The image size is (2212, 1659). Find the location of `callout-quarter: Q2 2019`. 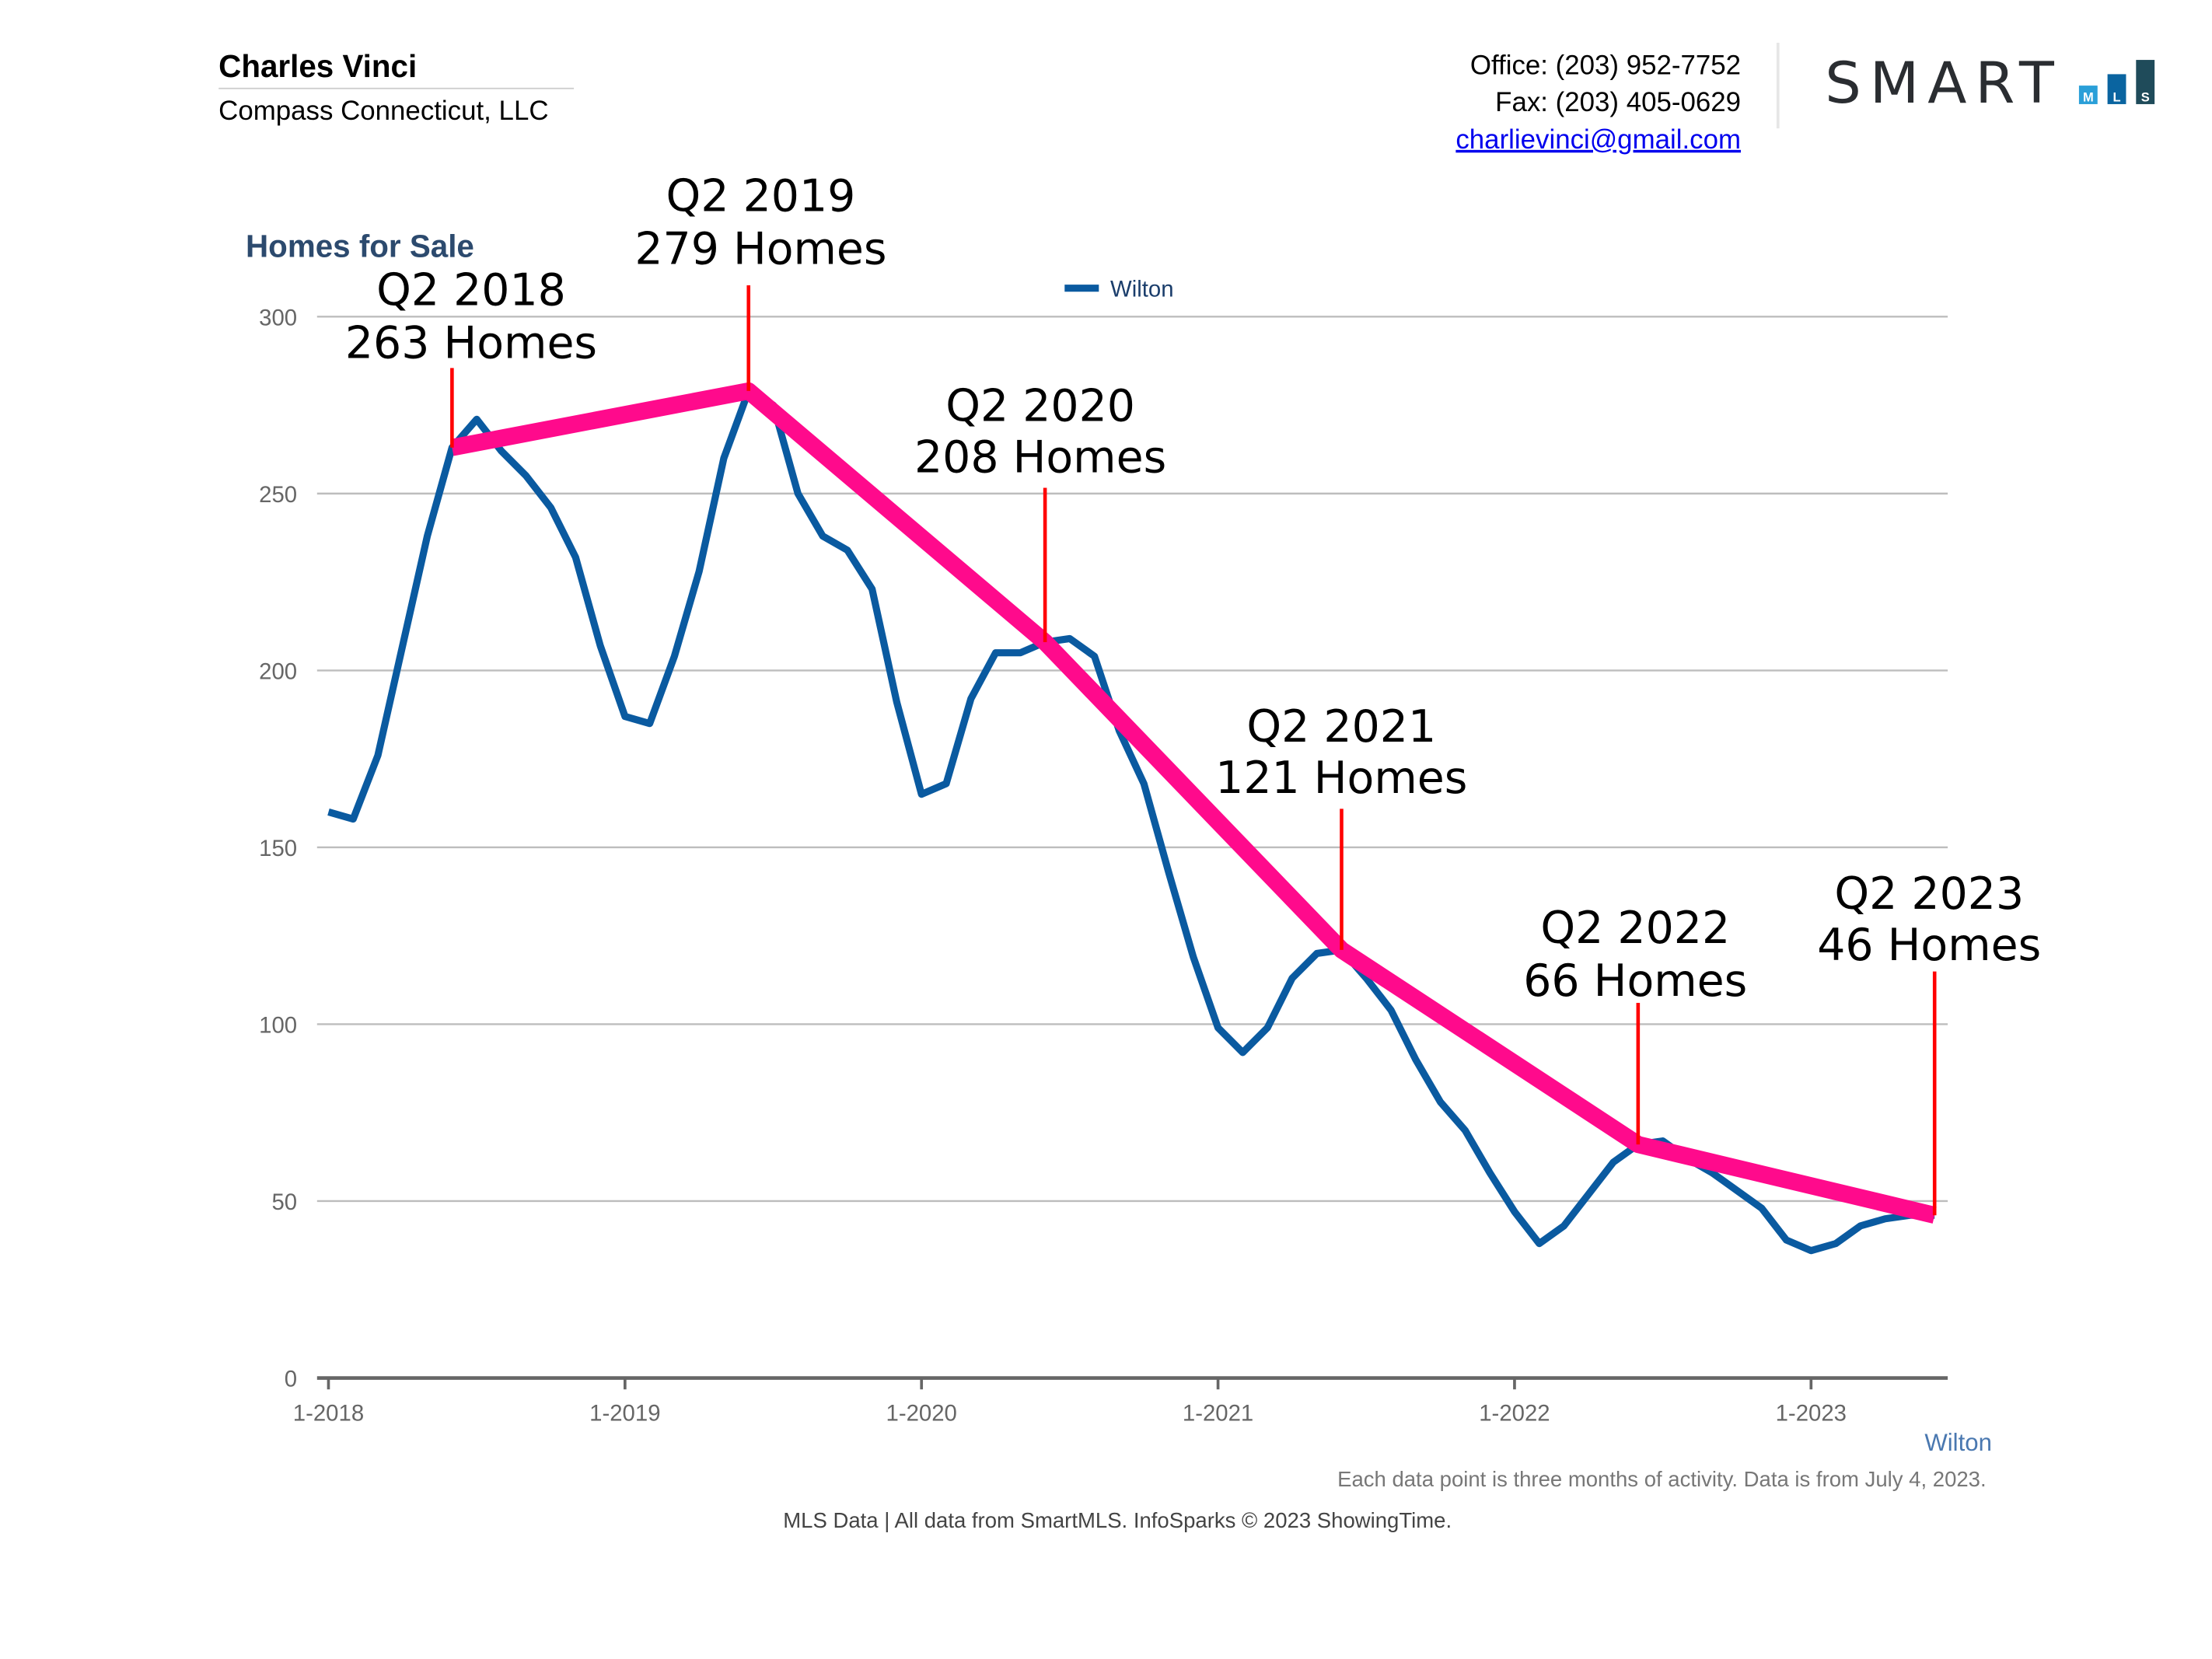

callout-quarter: Q2 2019 is located at coordinates (761, 196).